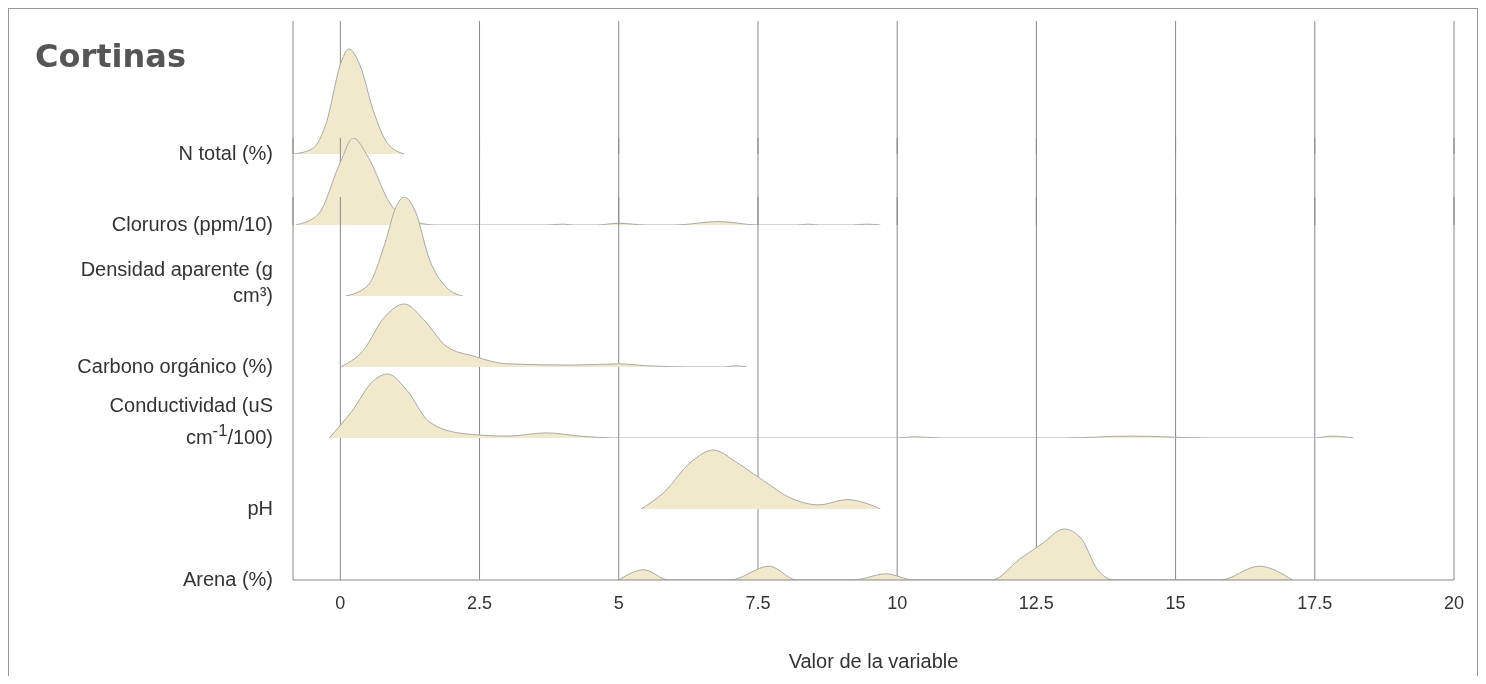 The image size is (1486, 684). What do you see at coordinates (260, 508) in the screenshot?
I see `text: pH` at bounding box center [260, 508].